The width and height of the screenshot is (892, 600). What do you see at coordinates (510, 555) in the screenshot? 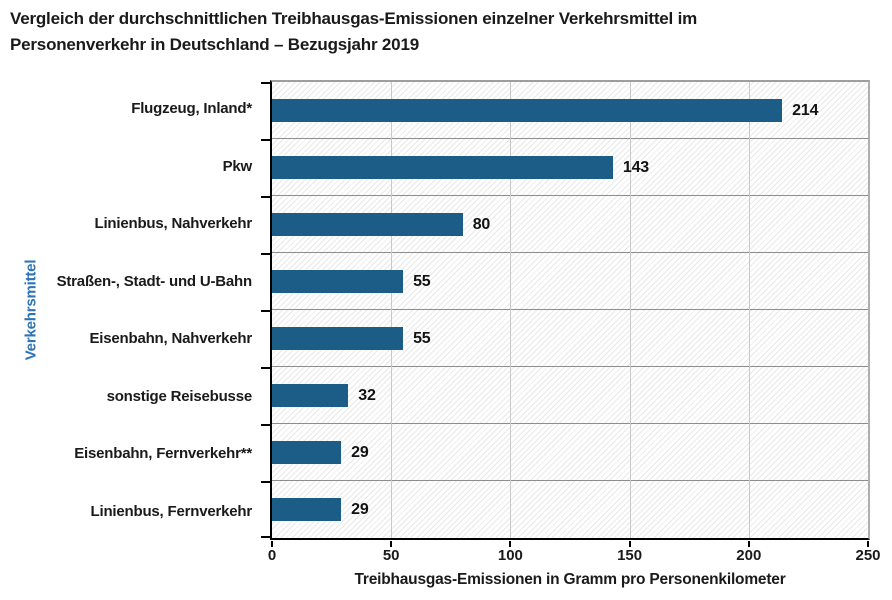
I see `x-tick-label: 100` at bounding box center [510, 555].